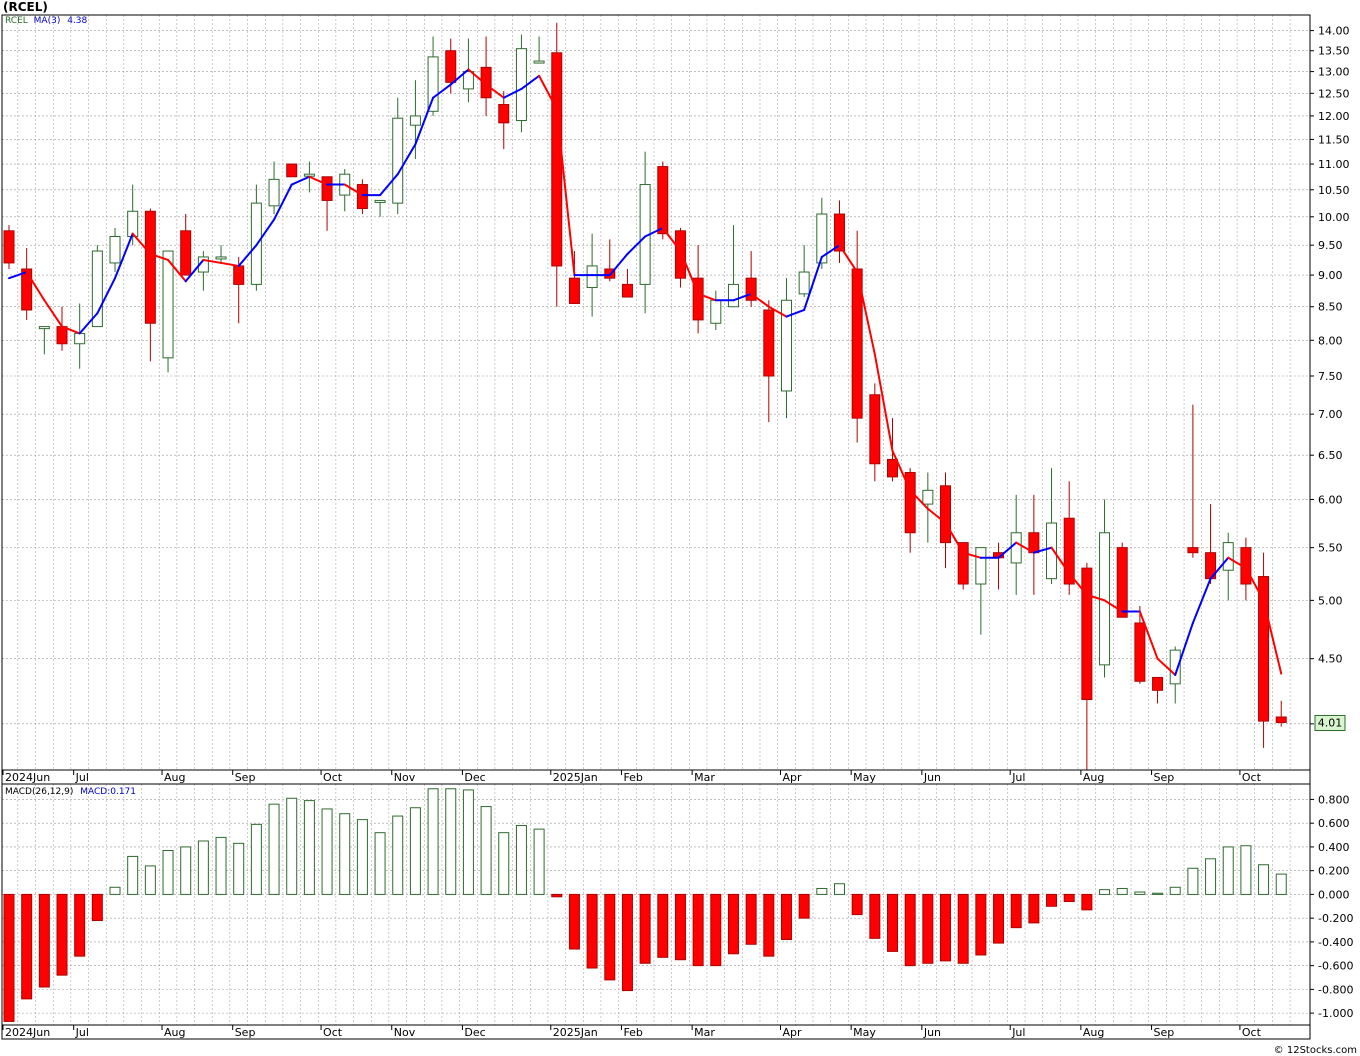 This screenshot has height=1056, width=1360. Describe the element at coordinates (1330, 340) in the screenshot. I see `price-tick-label: 8.00` at that location.